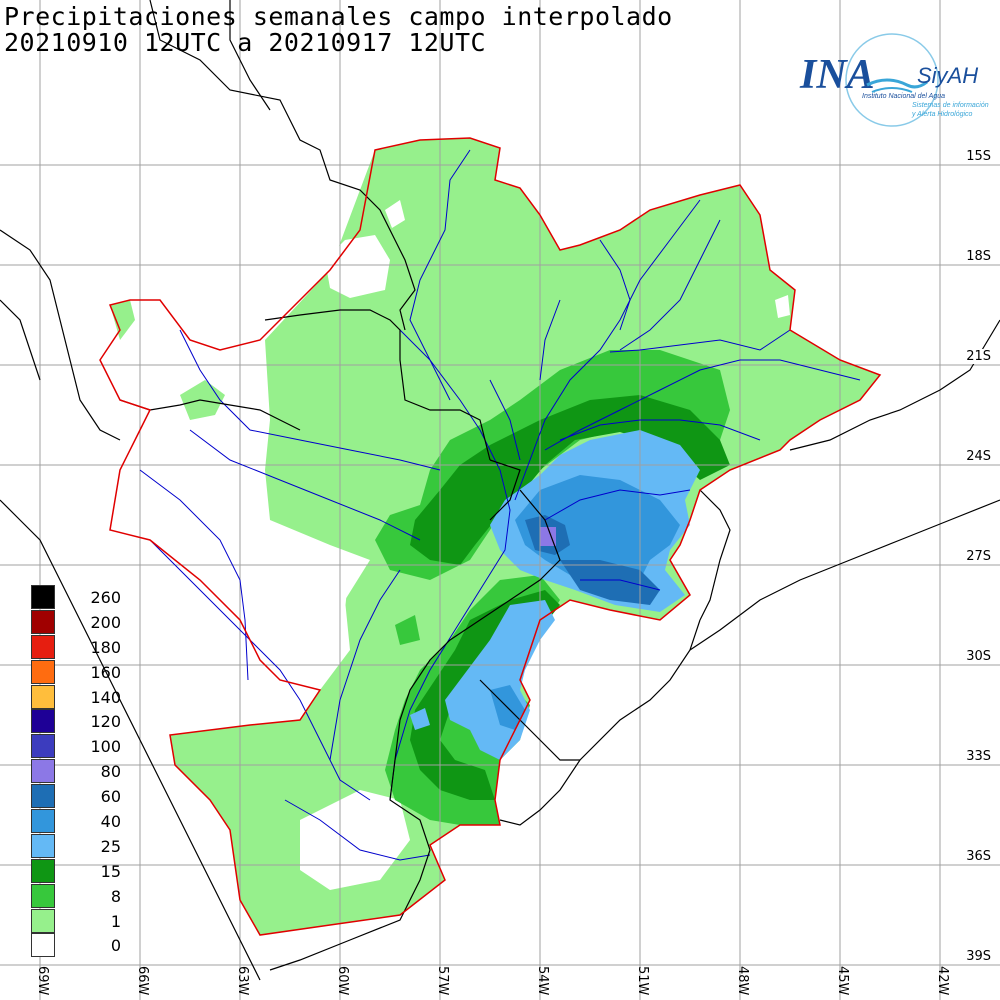  Describe the element at coordinates (950, 105) in the screenshot. I see `svg-text: Sistemas de información` at that location.